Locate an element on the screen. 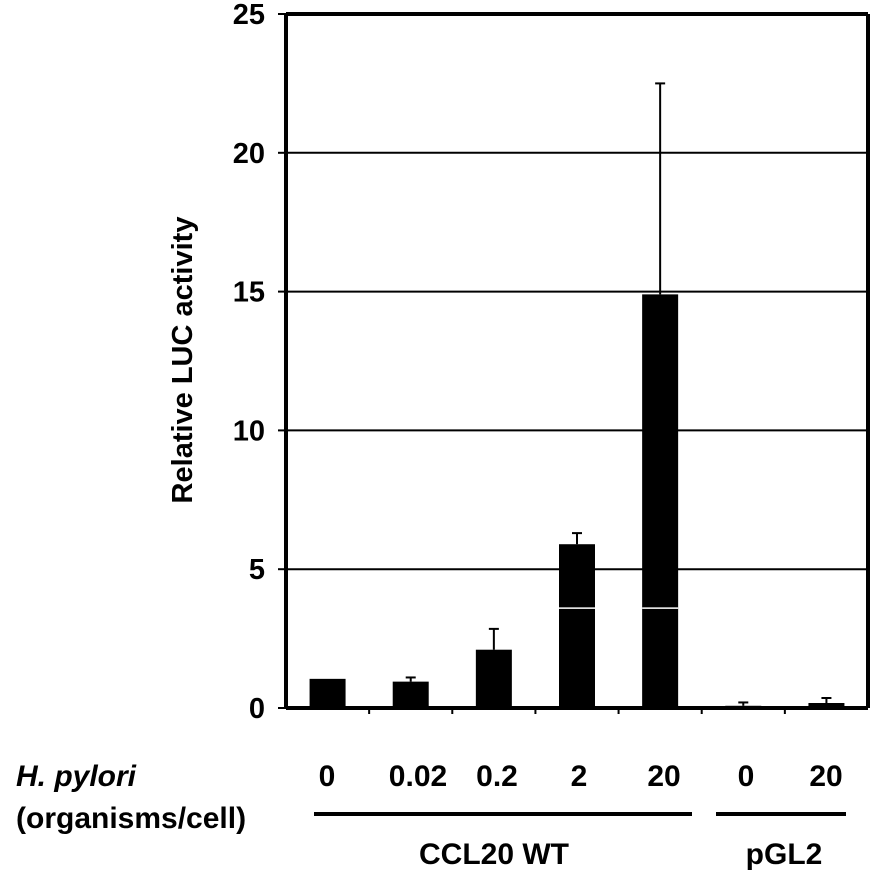 The height and width of the screenshot is (877, 870). y-tick-label: 10 is located at coordinates (249, 431).